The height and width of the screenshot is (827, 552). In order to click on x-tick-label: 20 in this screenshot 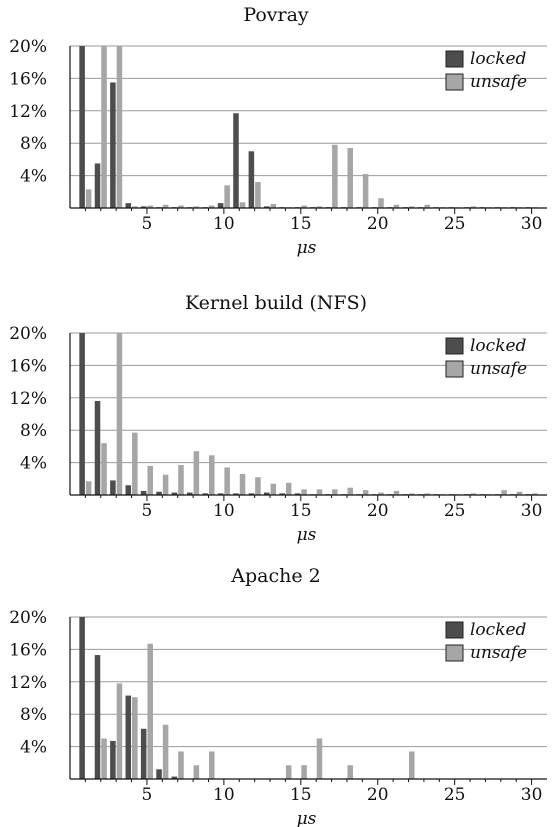, I will do `click(378, 511)`.